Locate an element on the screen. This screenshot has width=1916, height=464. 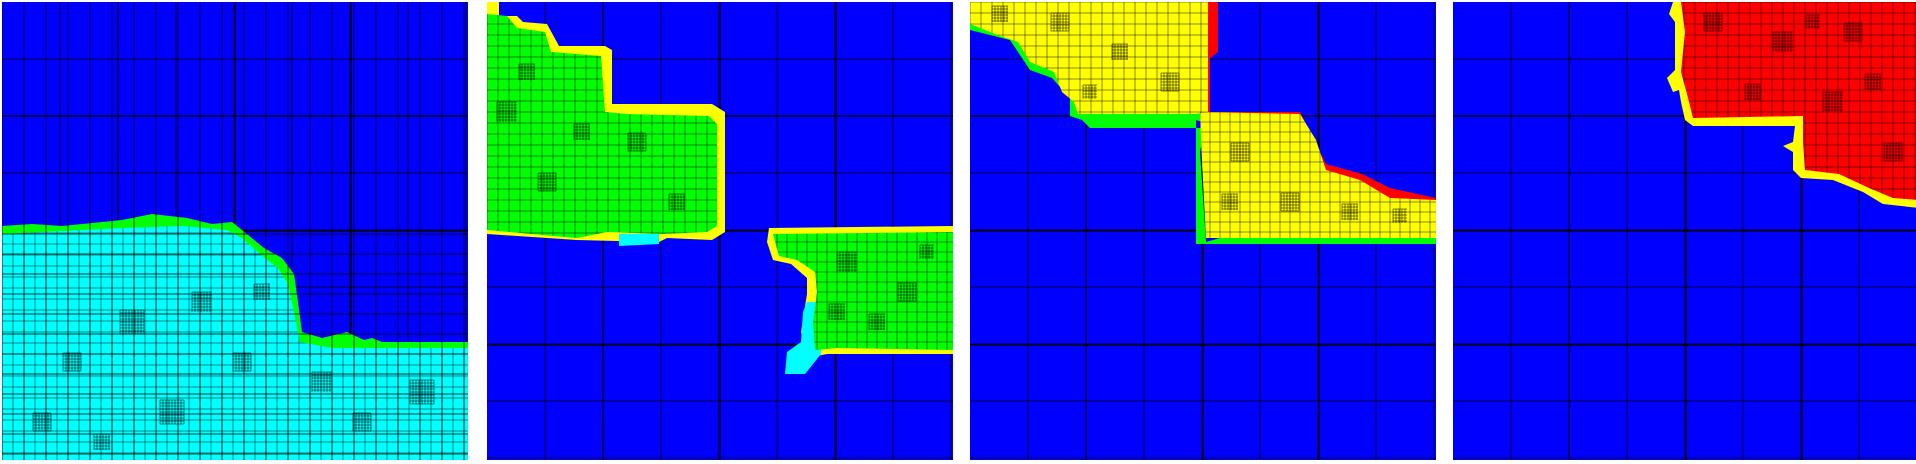
fine-grid-lower is located at coordinates (863, 291).